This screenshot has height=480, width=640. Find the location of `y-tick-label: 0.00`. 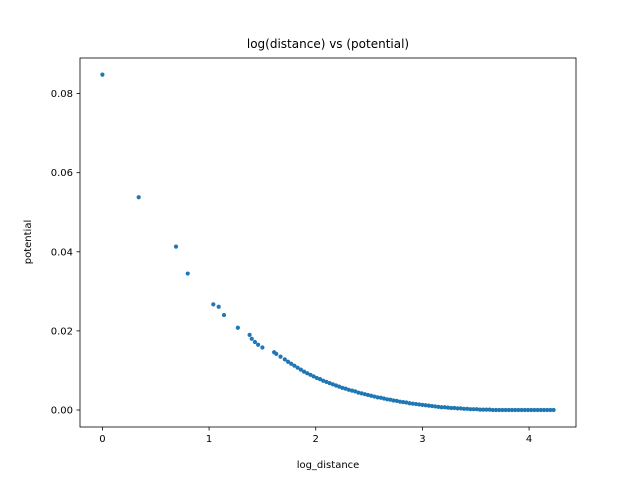

y-tick-label: 0.00 is located at coordinates (62, 410).